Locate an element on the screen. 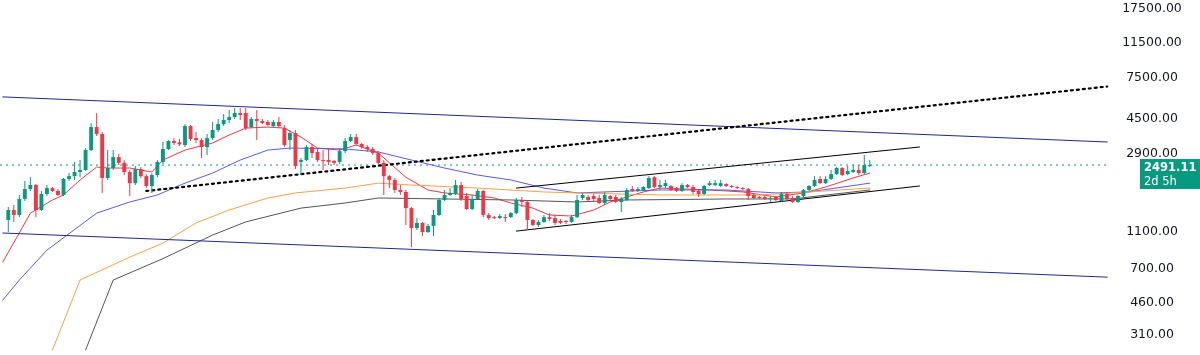 This screenshot has height=355, width=1200. y-tick-label: 460.00 is located at coordinates (1152, 301).